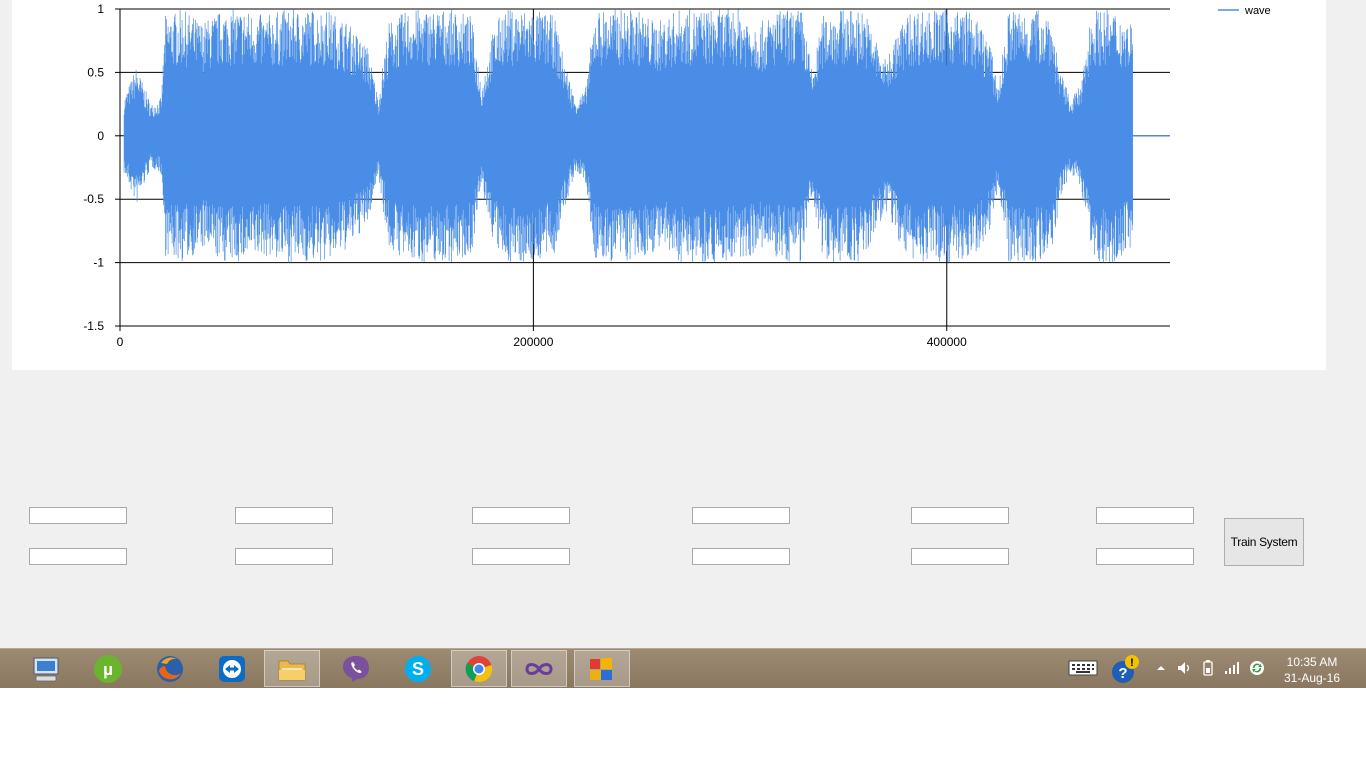  I want to click on utorrent-icon: µ, so click(108, 668).